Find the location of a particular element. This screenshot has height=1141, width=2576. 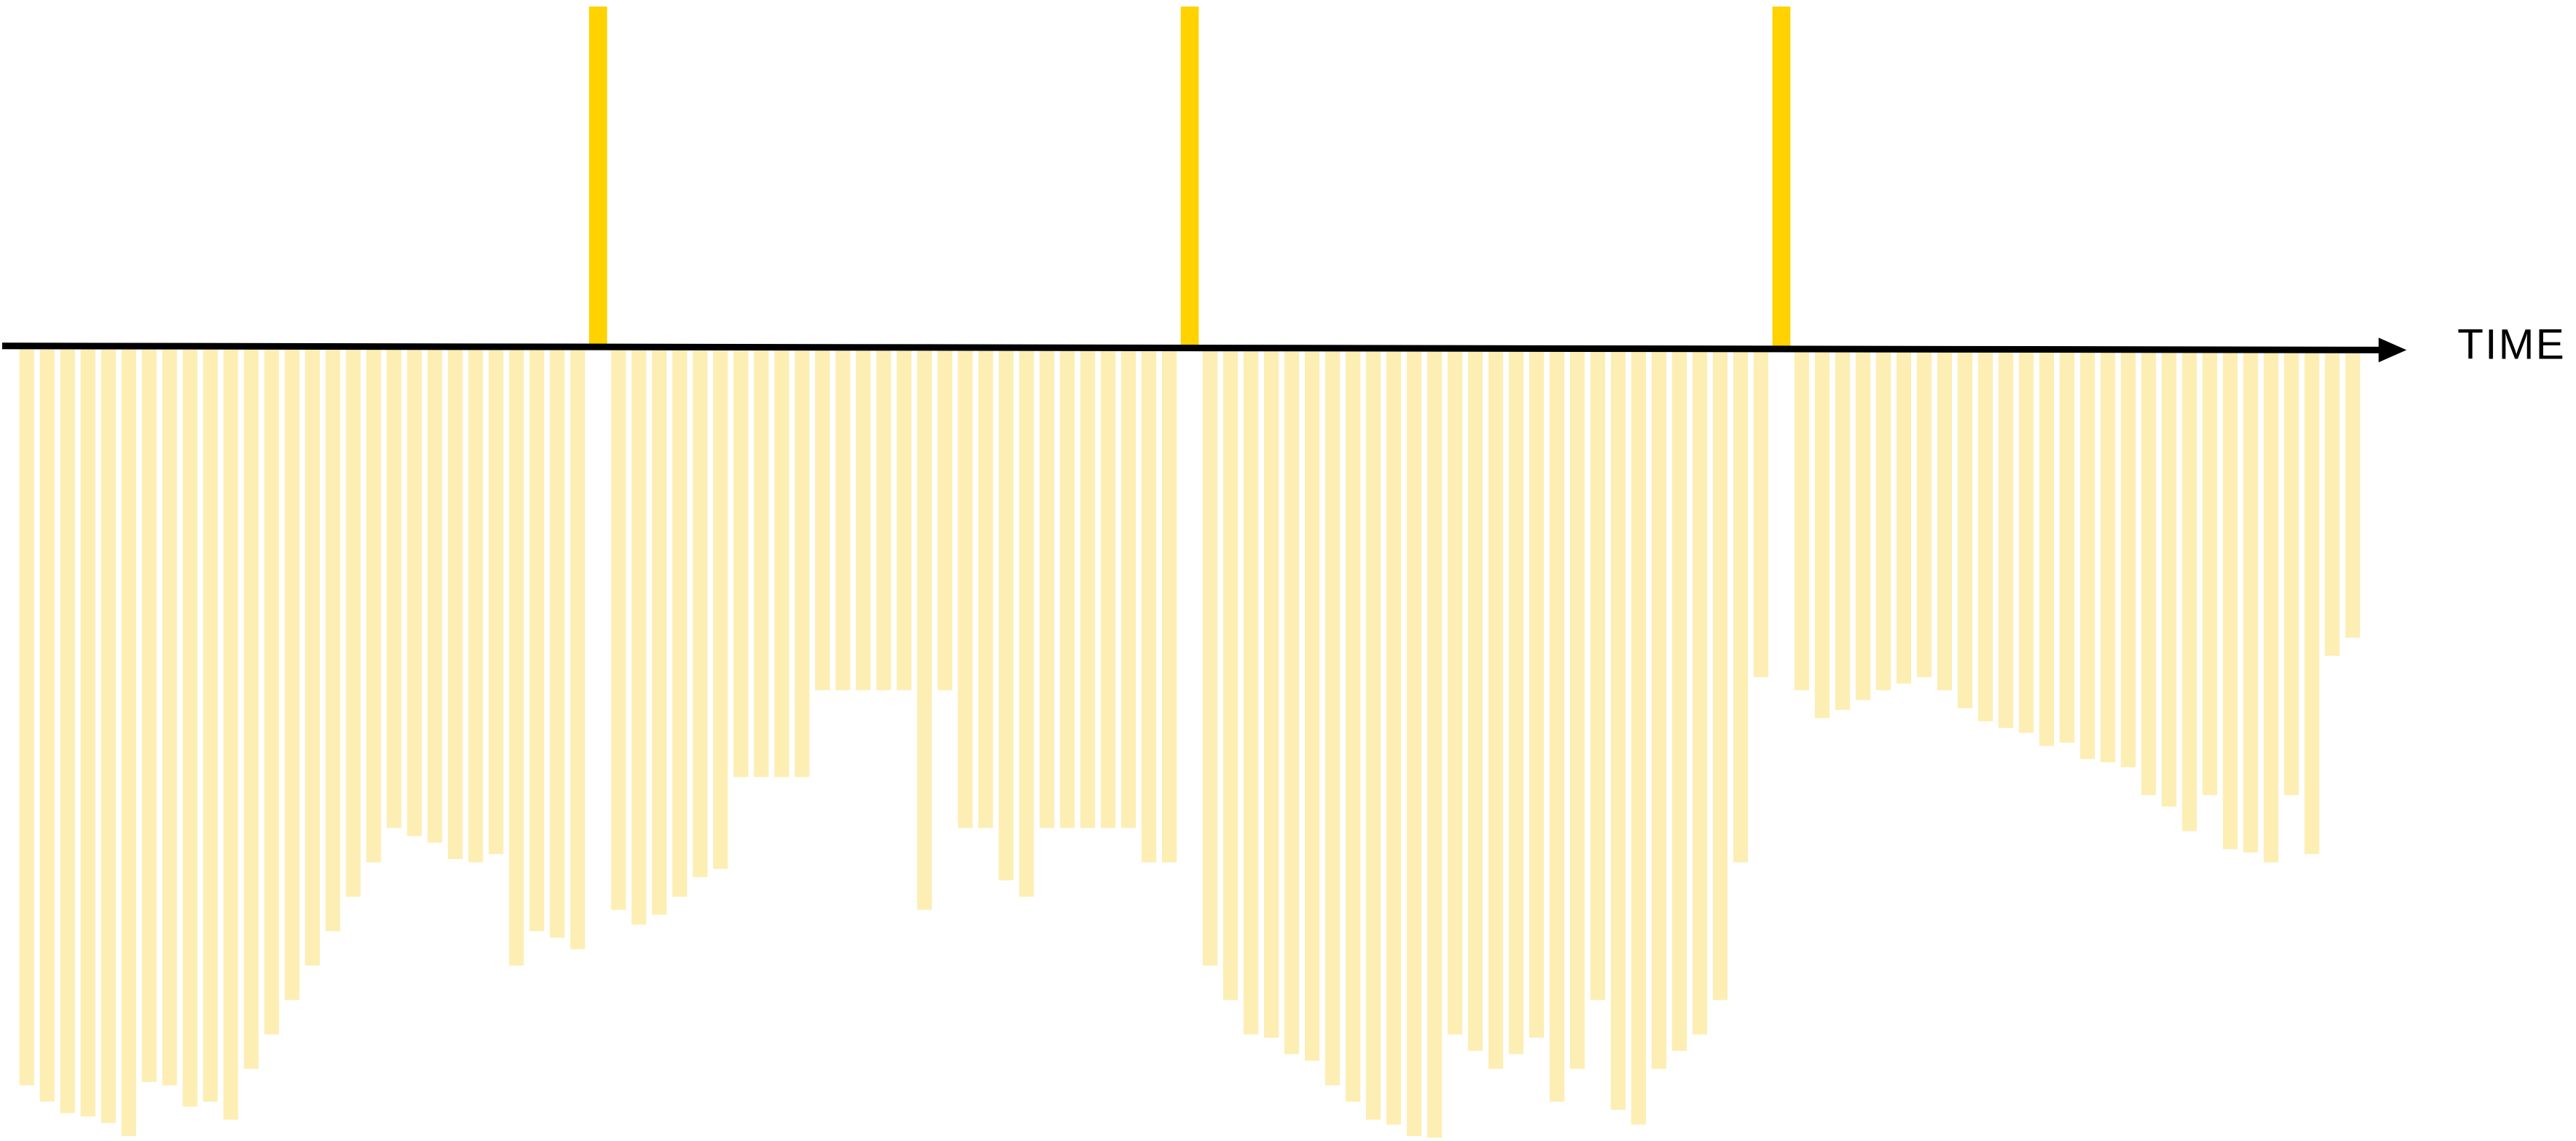

time-axis is located at coordinates (1192, 347).